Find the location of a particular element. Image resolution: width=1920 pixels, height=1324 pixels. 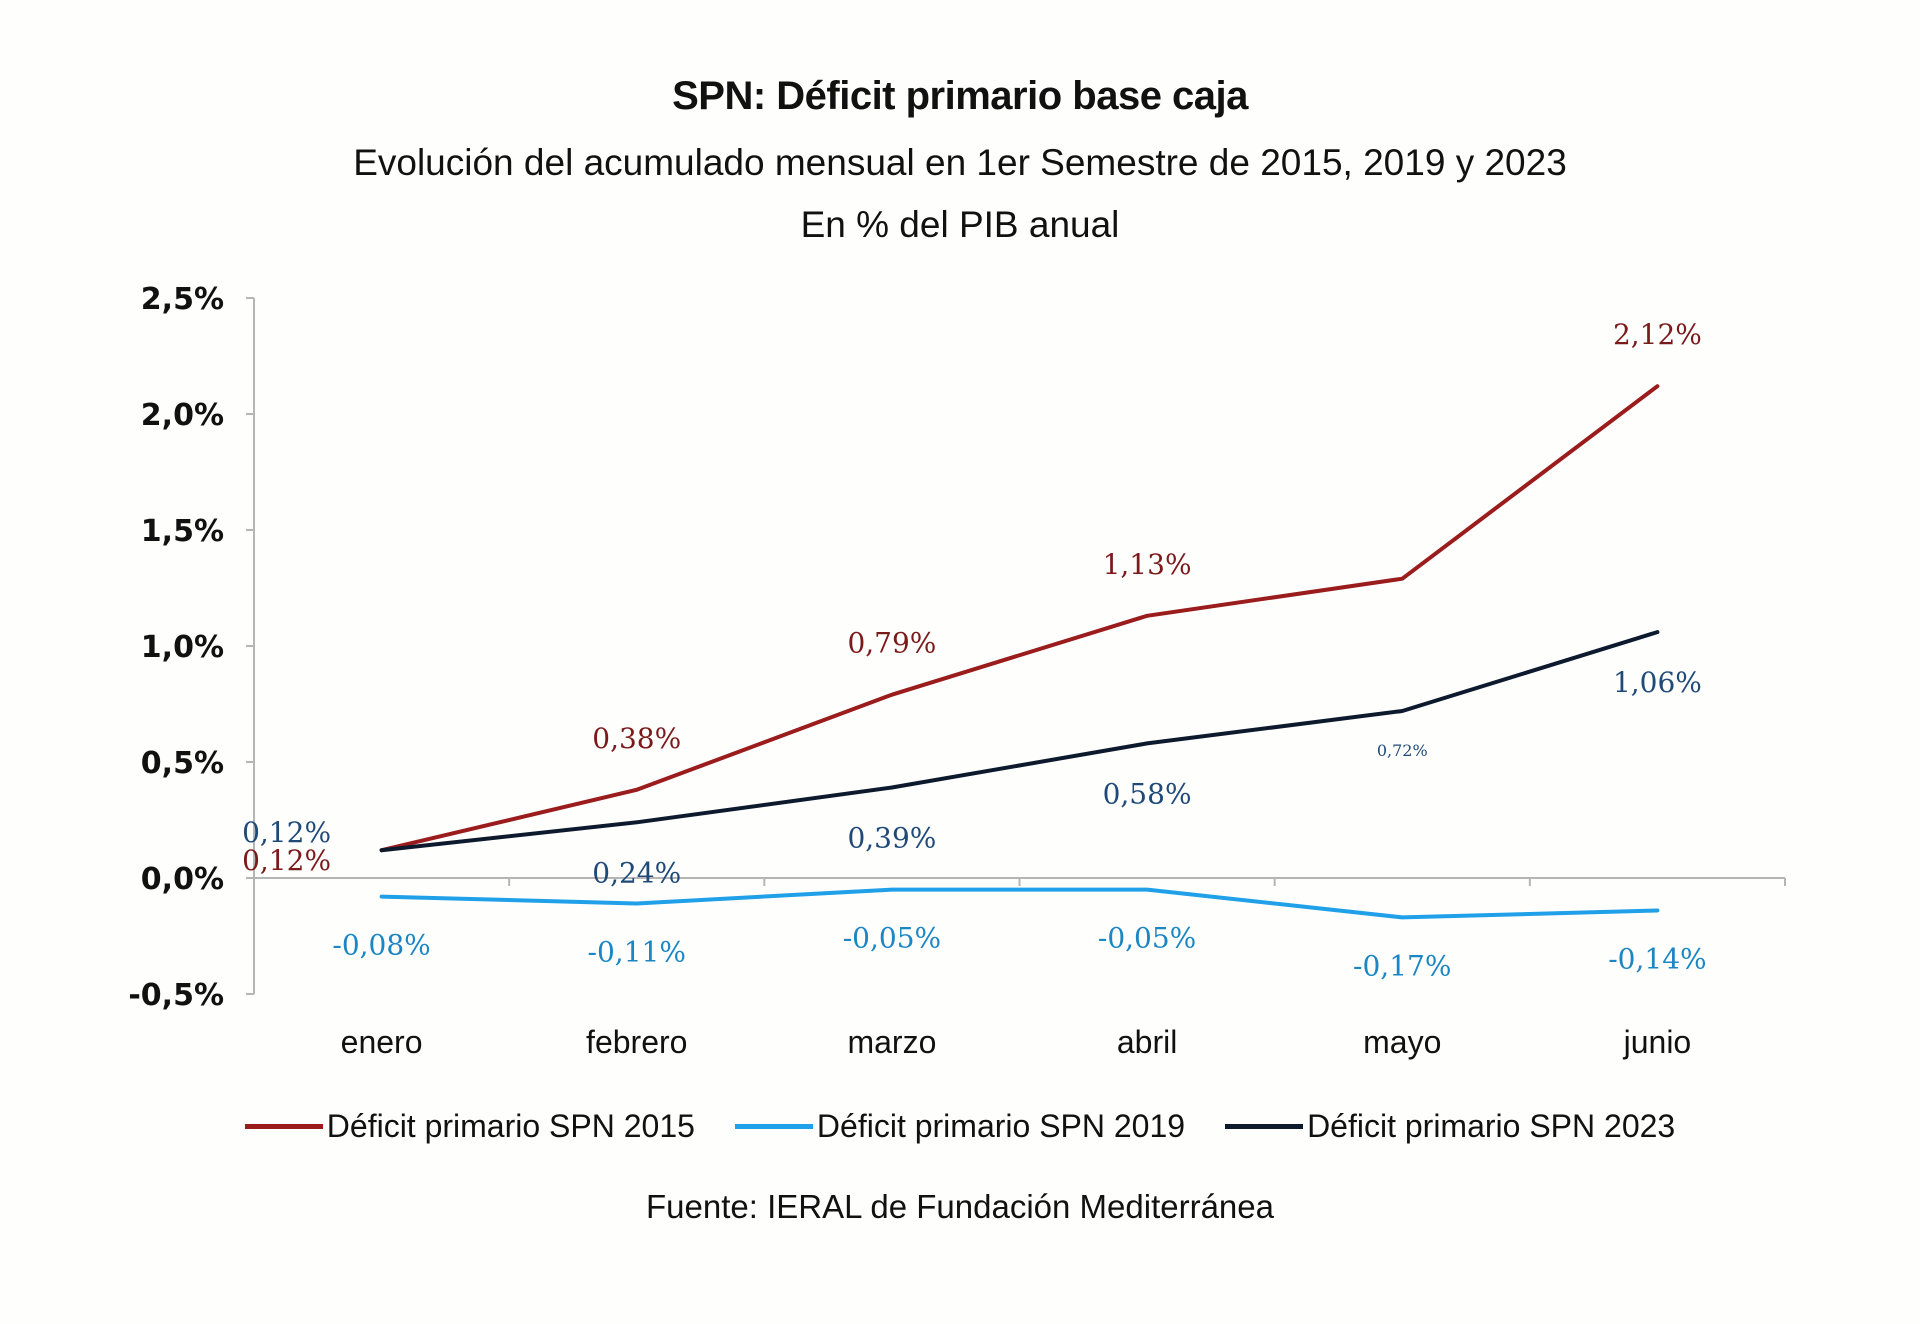

data-label: 0,38% is located at coordinates (636, 738).